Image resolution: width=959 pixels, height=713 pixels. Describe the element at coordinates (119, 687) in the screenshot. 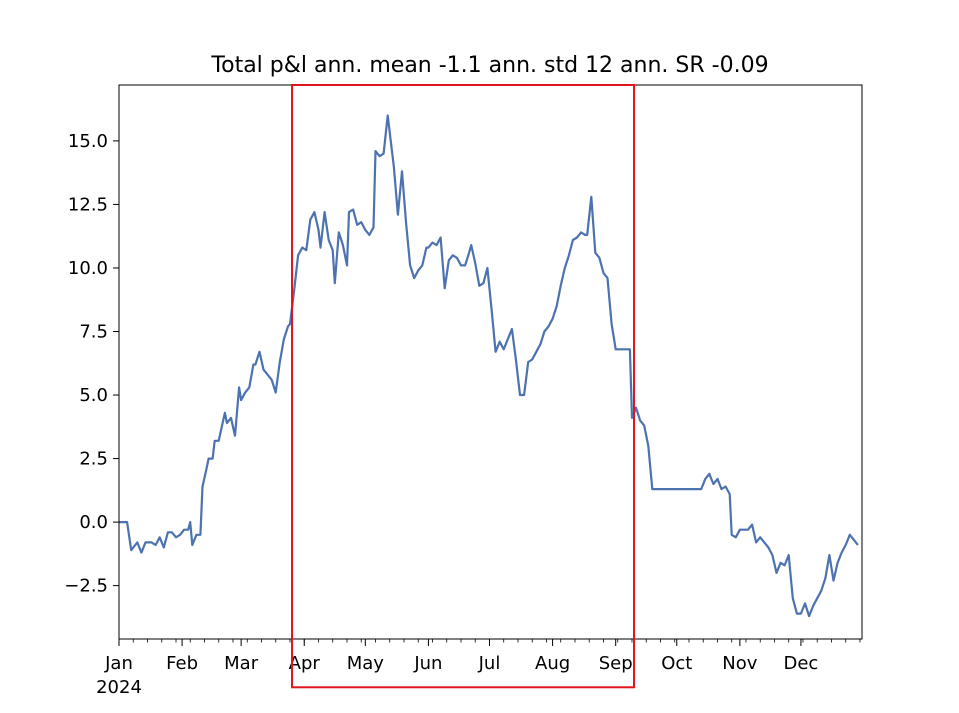

I see `x-year-label: 2024` at that location.